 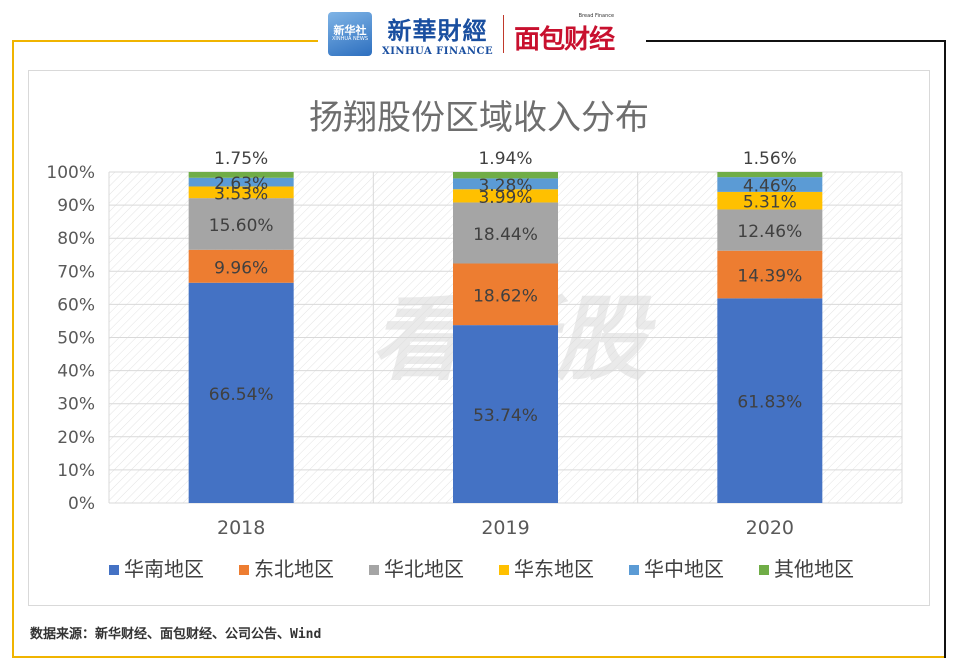 I want to click on bread-finance-cn: 面包财经, so click(x=564, y=39).